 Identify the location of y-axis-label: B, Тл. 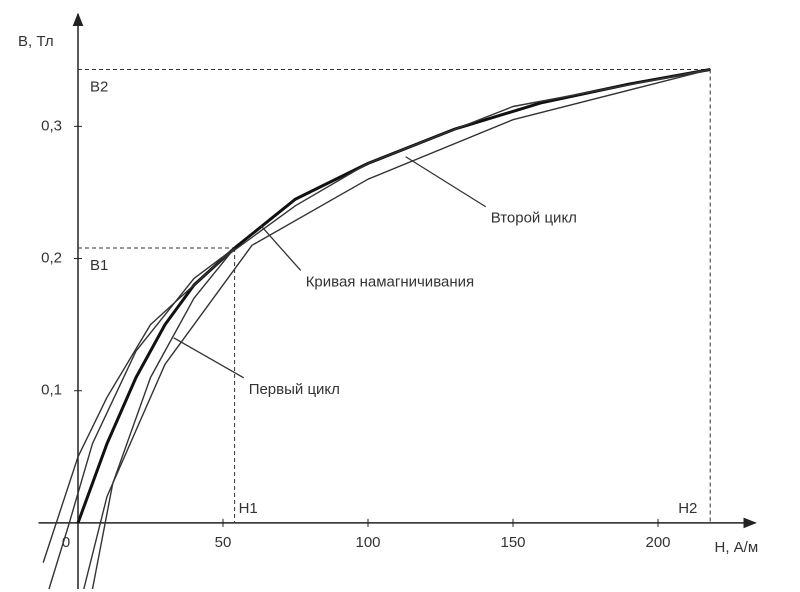
(36, 41).